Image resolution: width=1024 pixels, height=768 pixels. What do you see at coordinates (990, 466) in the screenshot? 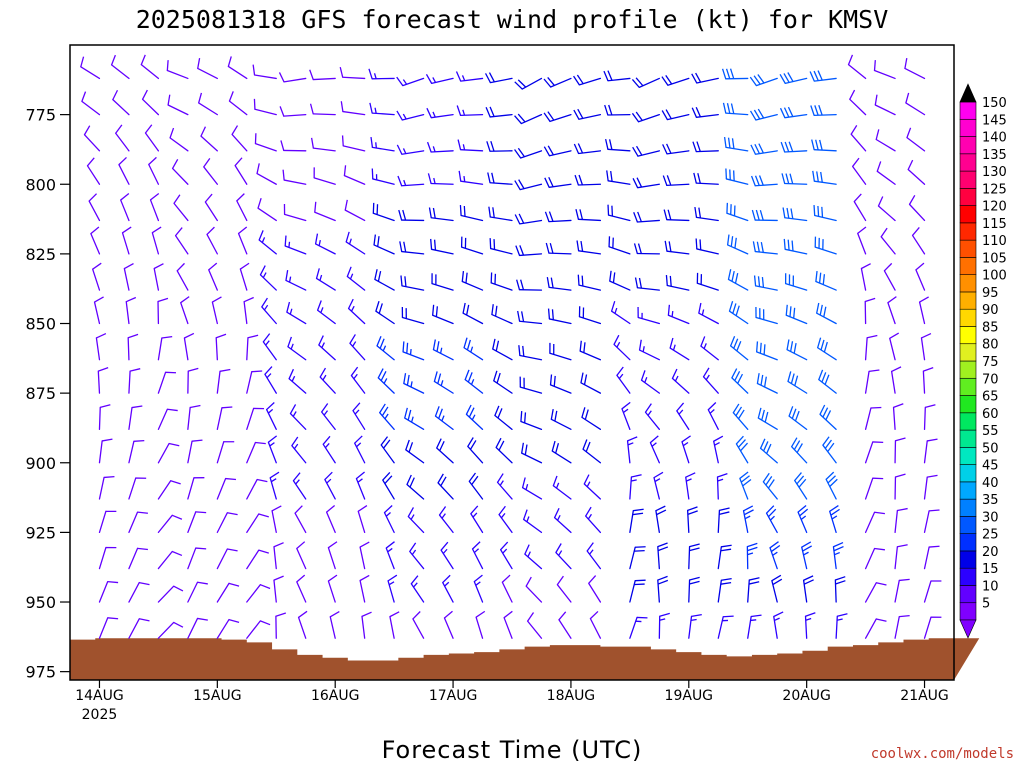
I see `colorbar-label: 45` at bounding box center [990, 466].